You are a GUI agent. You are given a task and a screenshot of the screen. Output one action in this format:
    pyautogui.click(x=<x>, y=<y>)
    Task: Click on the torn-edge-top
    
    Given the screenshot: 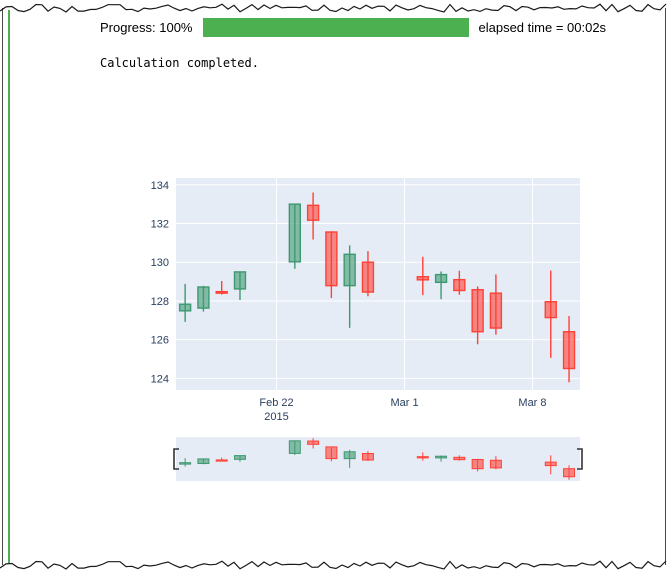 What is the action you would take?
    pyautogui.click(x=333, y=8)
    